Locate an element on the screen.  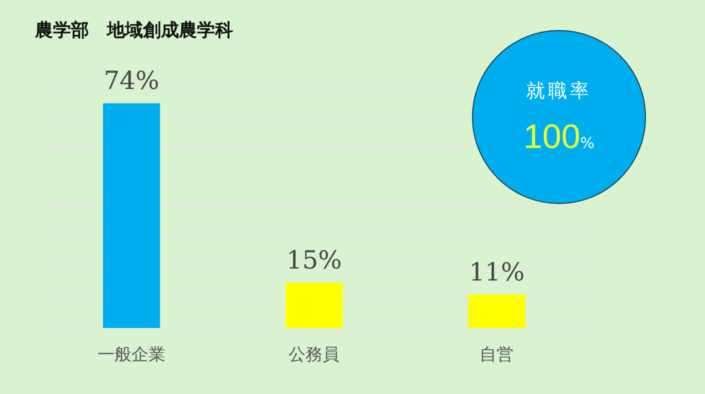
chart-title: 農学部 地域創成農学科 is located at coordinates (134, 30).